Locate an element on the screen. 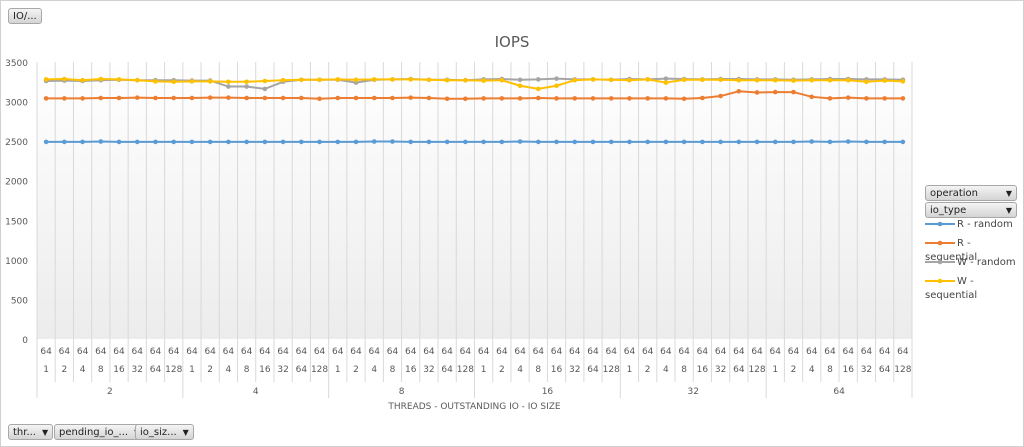  x-tick-threads: 8 is located at coordinates (402, 392).